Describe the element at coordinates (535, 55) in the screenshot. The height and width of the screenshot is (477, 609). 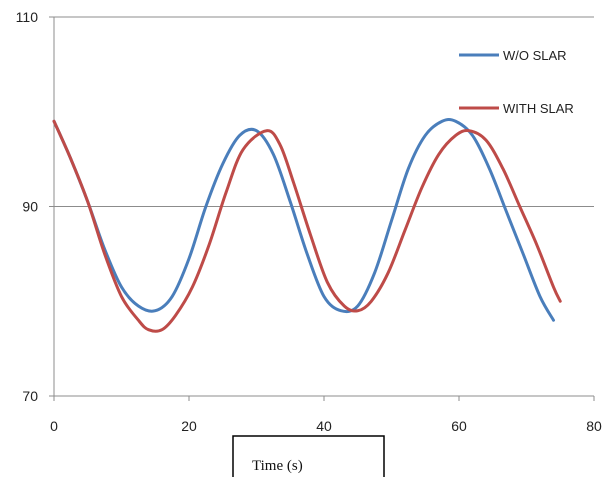
I see `legend-label-wo-slar: W/O SLAR` at that location.